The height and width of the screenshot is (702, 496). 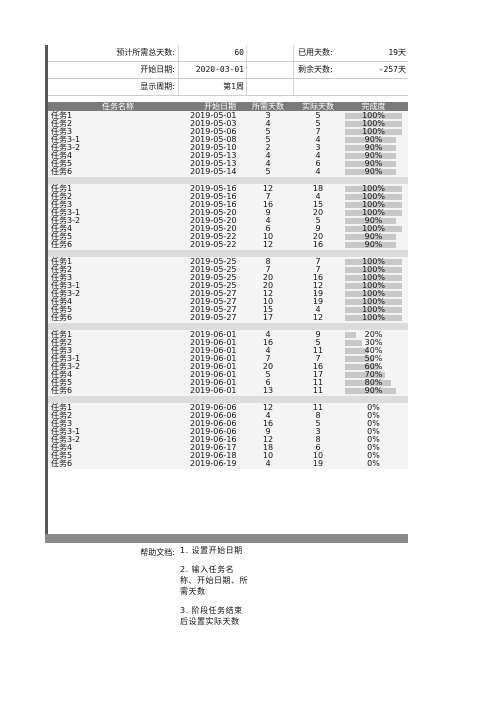 What do you see at coordinates (373, 383) in the screenshot?
I see `progress-cell: 80%` at bounding box center [373, 383].